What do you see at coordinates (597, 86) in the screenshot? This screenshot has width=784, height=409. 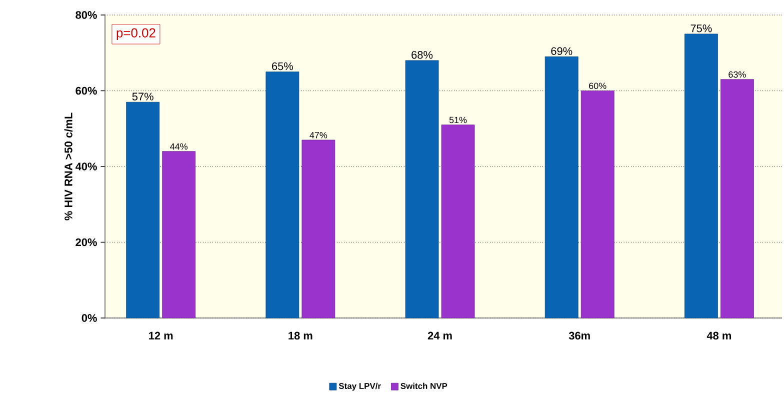 I see `data-label: 60%` at bounding box center [597, 86].